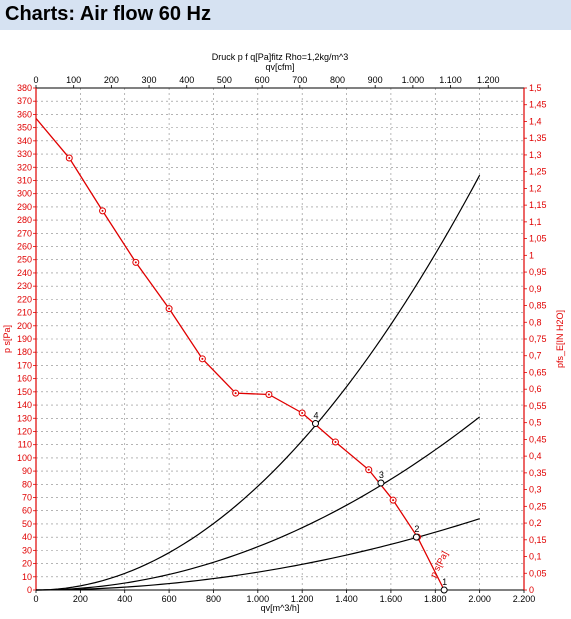  What do you see at coordinates (488, 80) in the screenshot?
I see `top-x-tick-label: 1.200` at bounding box center [488, 80].